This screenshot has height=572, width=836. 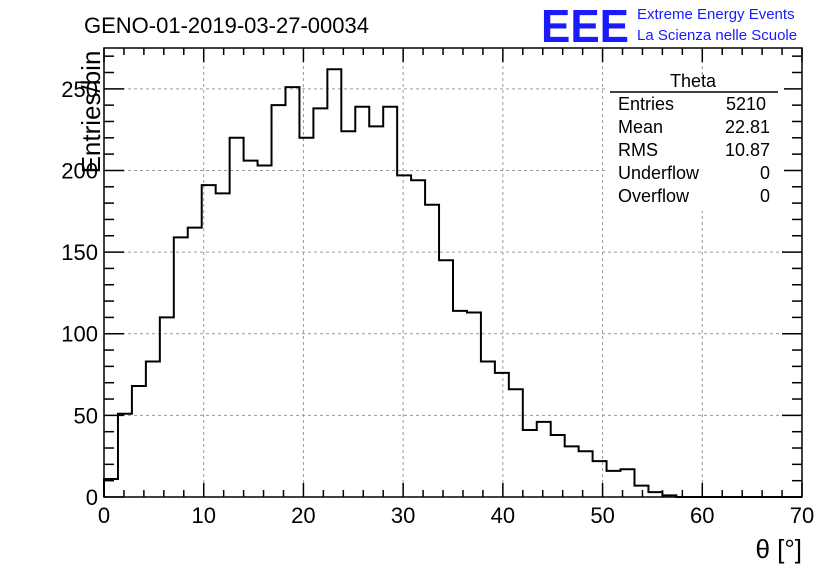 I want to click on stats-value-mean: 22.81, so click(x=747, y=127).